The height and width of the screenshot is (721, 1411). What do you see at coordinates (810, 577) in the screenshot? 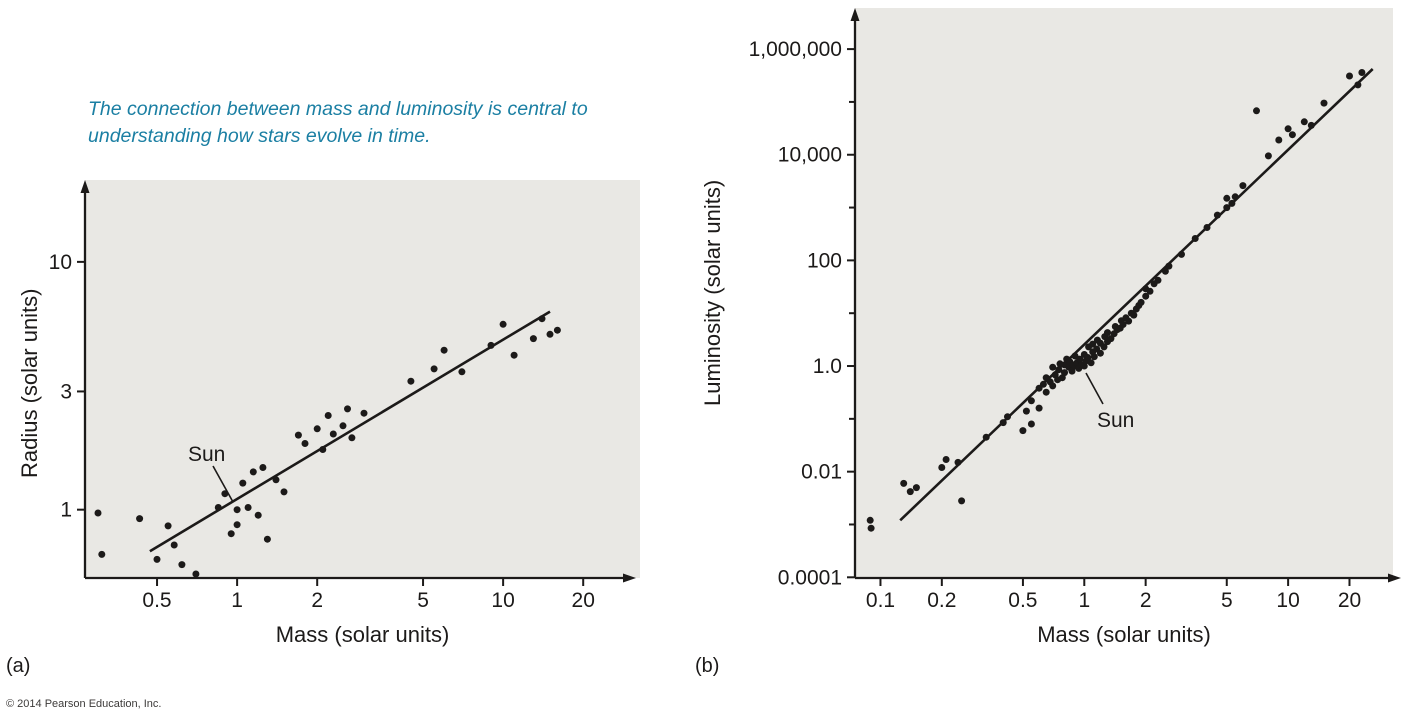
I see `y-tick-label: 0.0001` at bounding box center [810, 577].